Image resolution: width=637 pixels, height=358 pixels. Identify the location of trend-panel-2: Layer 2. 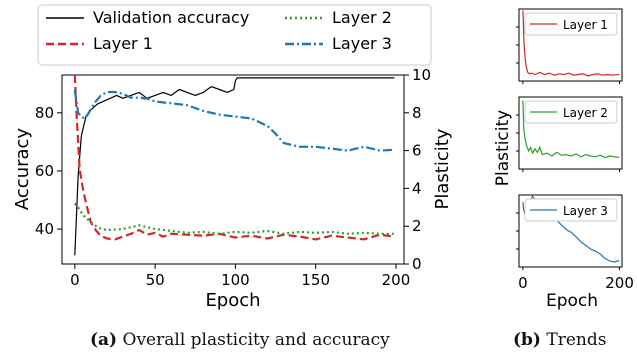
(569, 134).